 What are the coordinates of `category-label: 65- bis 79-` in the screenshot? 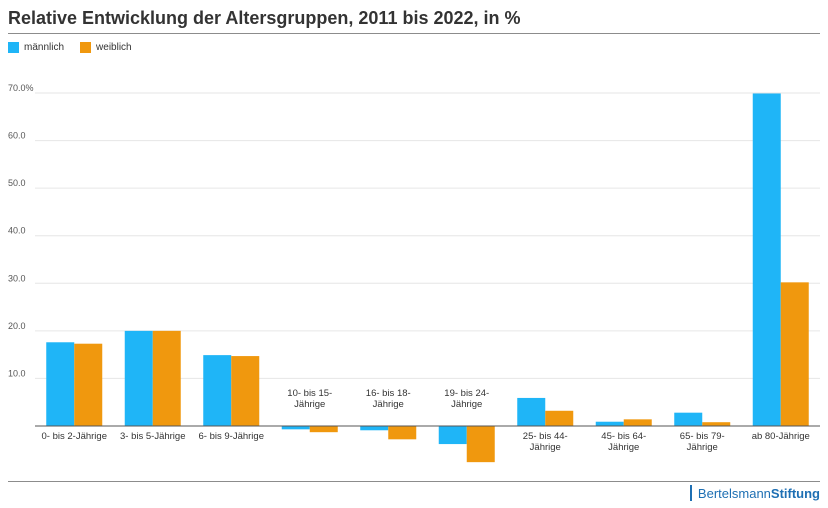 It's located at (702, 436).